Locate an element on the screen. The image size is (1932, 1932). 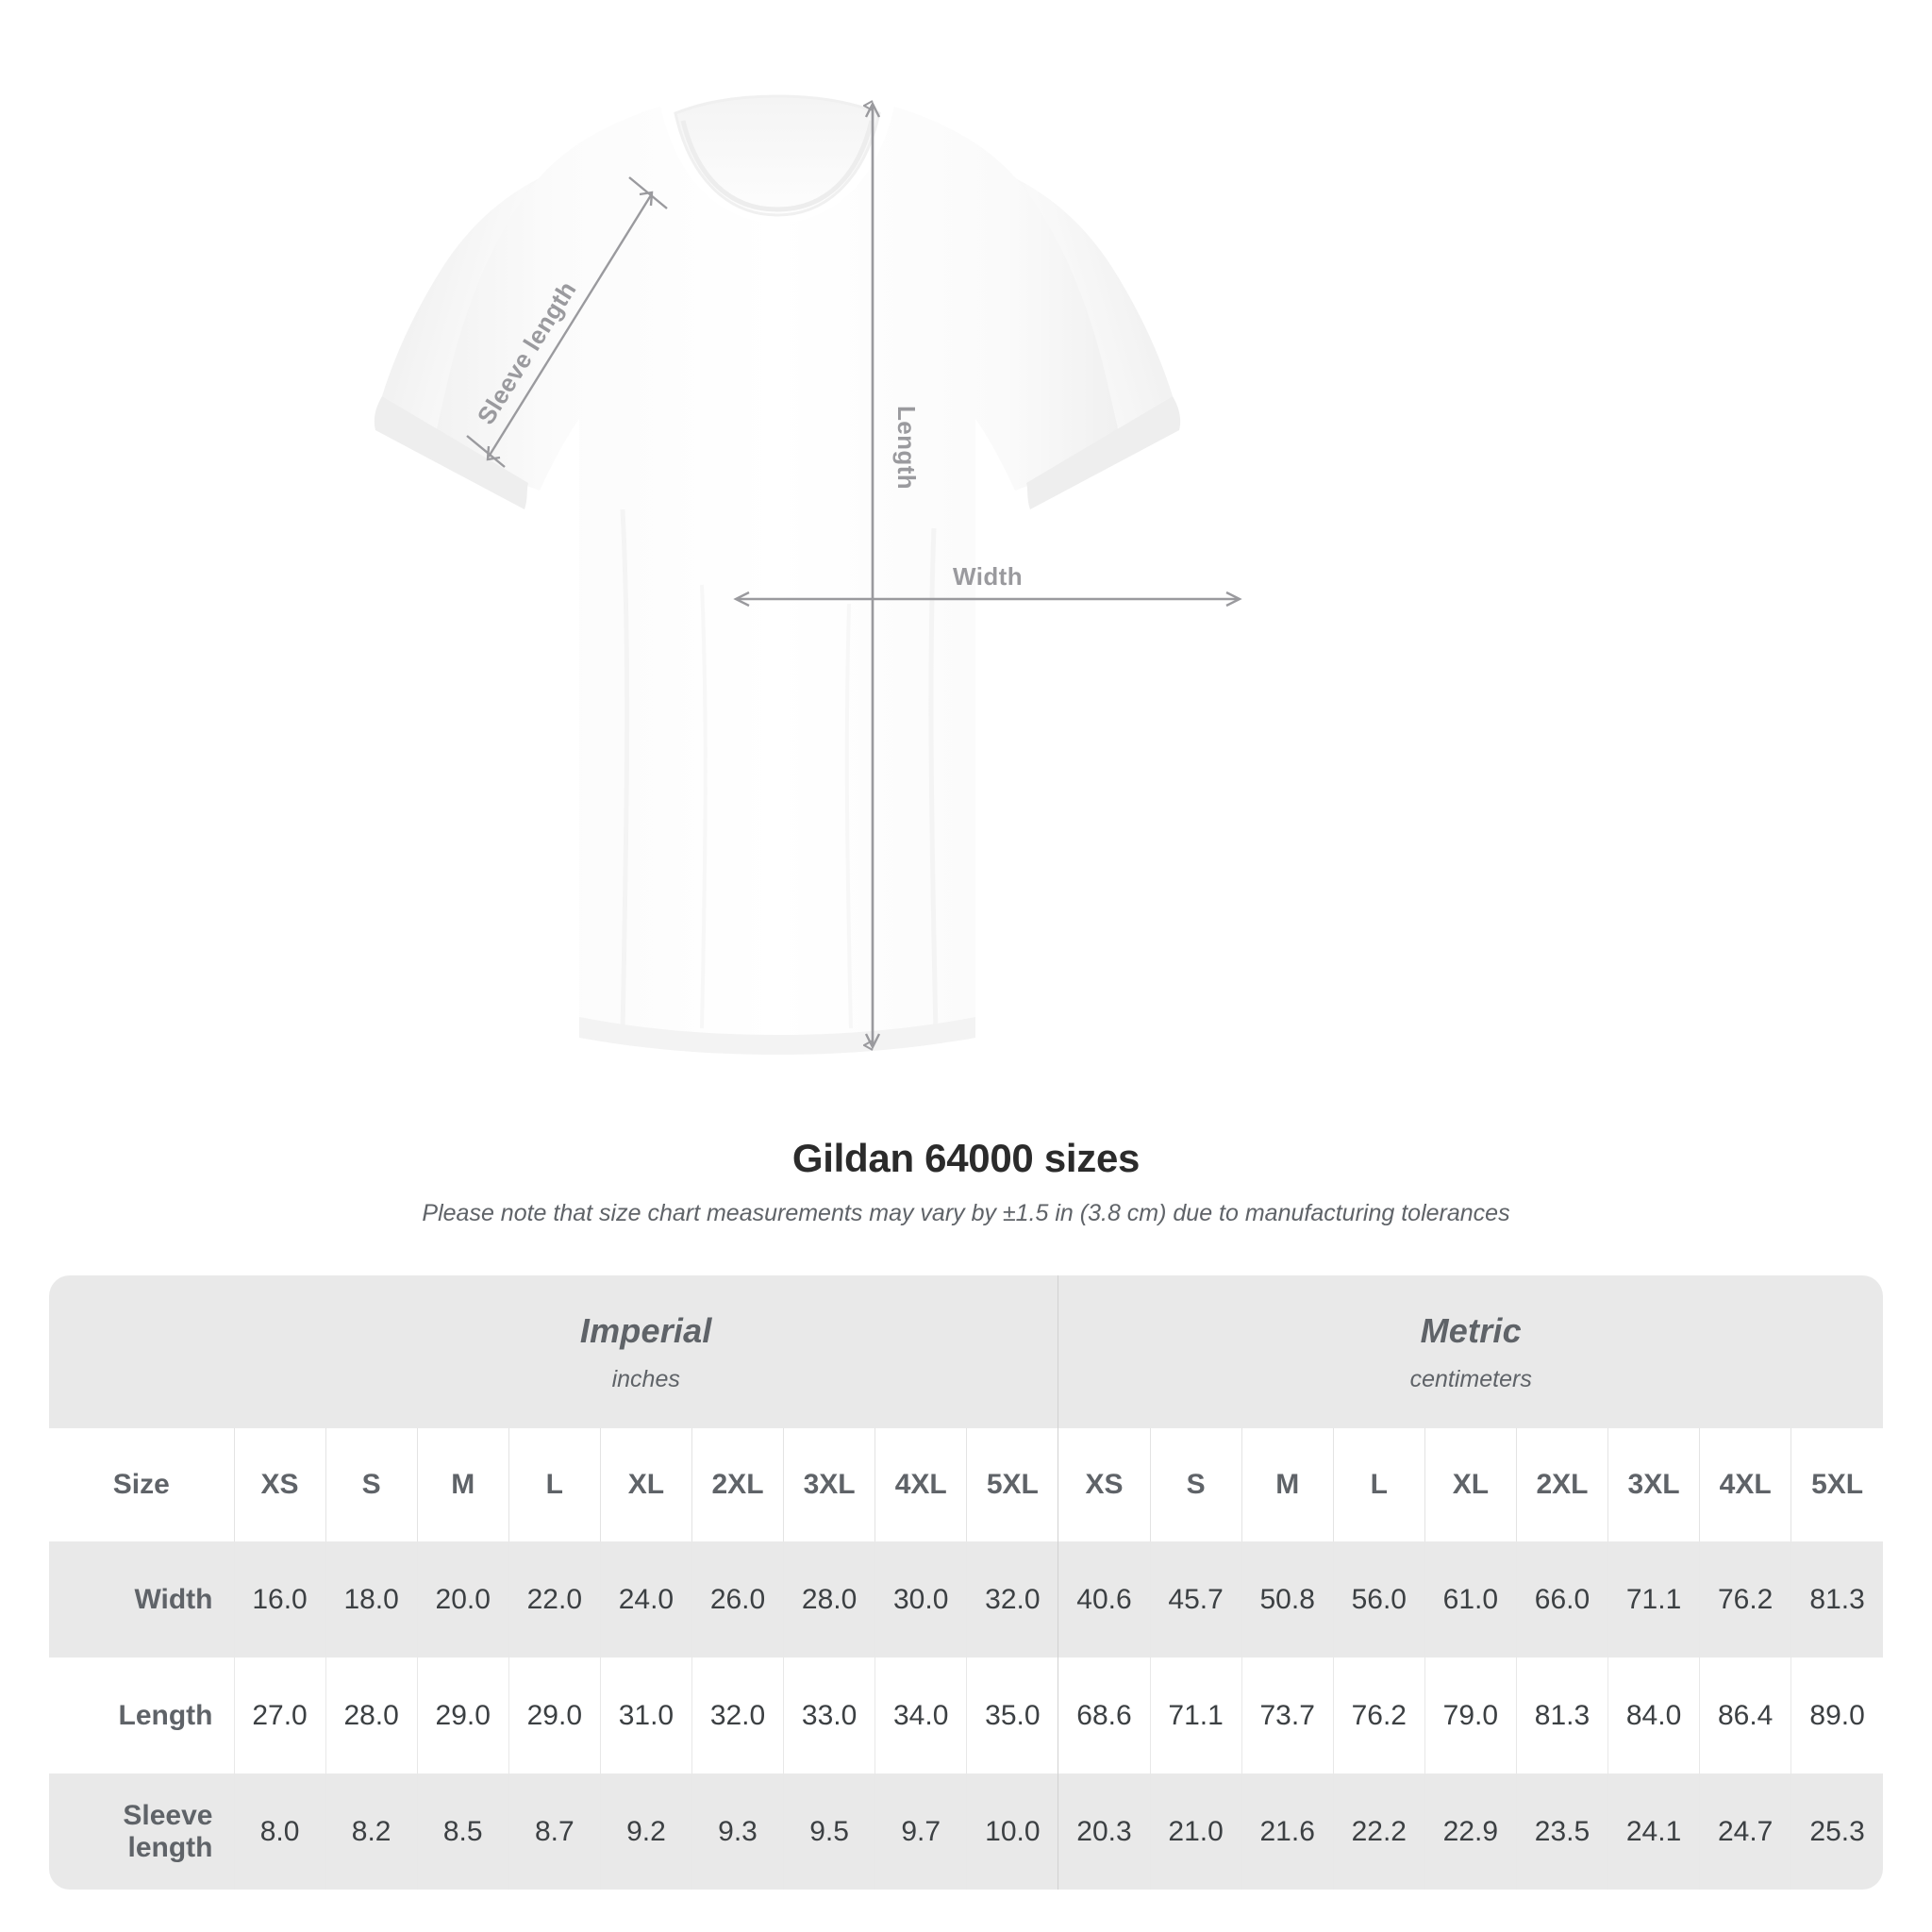
size-header-imperial-5xl: 5XL is located at coordinates (1012, 1484).